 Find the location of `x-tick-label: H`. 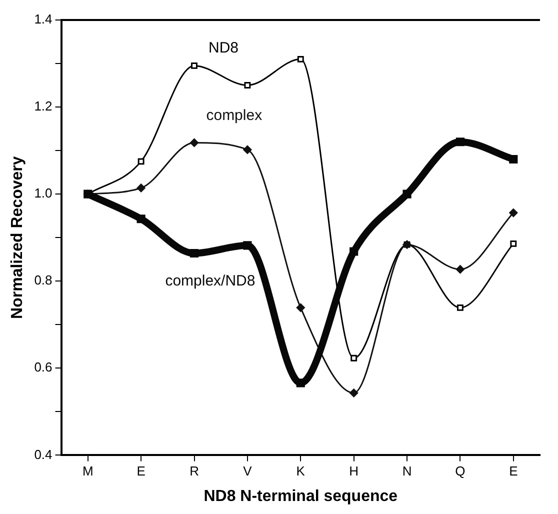

x-tick-label: H is located at coordinates (354, 471).